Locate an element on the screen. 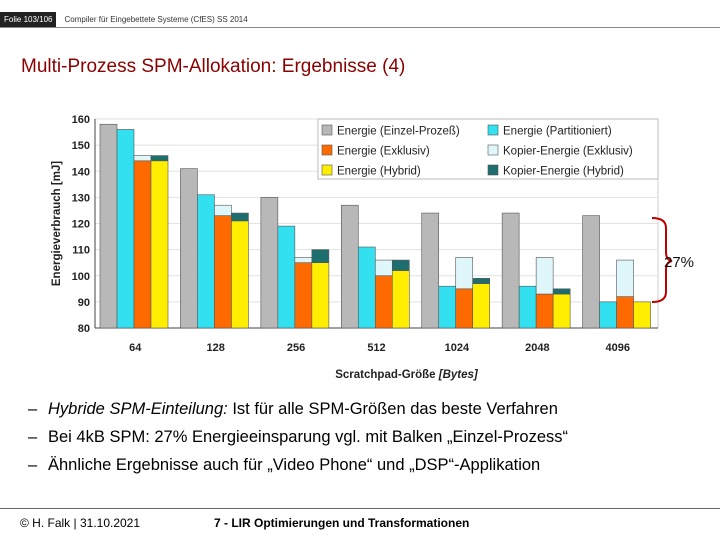 Image resolution: width=720 pixels, height=540 pixels. slide-number: Folie 103/106 is located at coordinates (28, 19).